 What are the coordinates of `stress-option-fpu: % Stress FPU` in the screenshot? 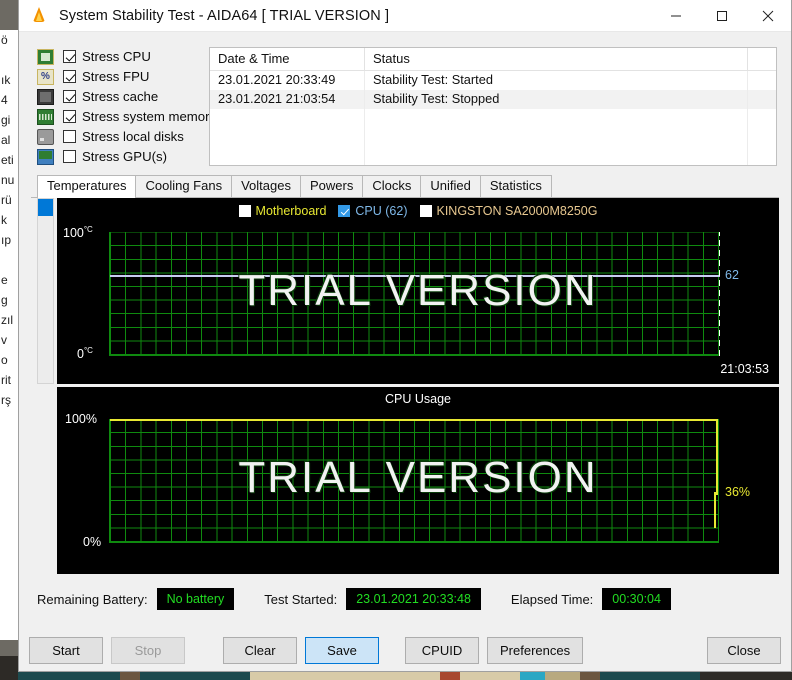 It's located at (123, 77).